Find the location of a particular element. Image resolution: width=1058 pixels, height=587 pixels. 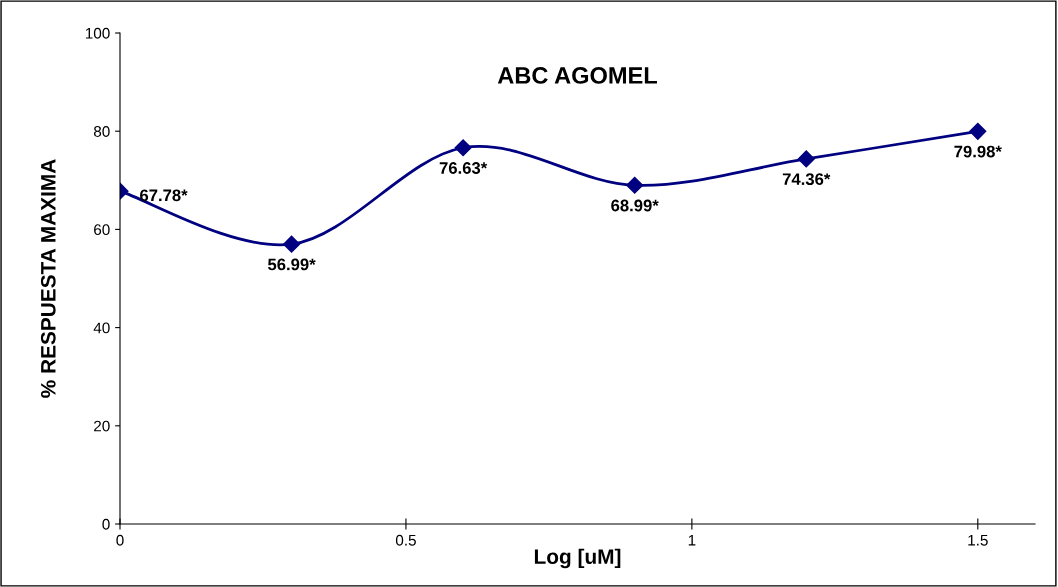

data-label: 68.99* is located at coordinates (635, 205).